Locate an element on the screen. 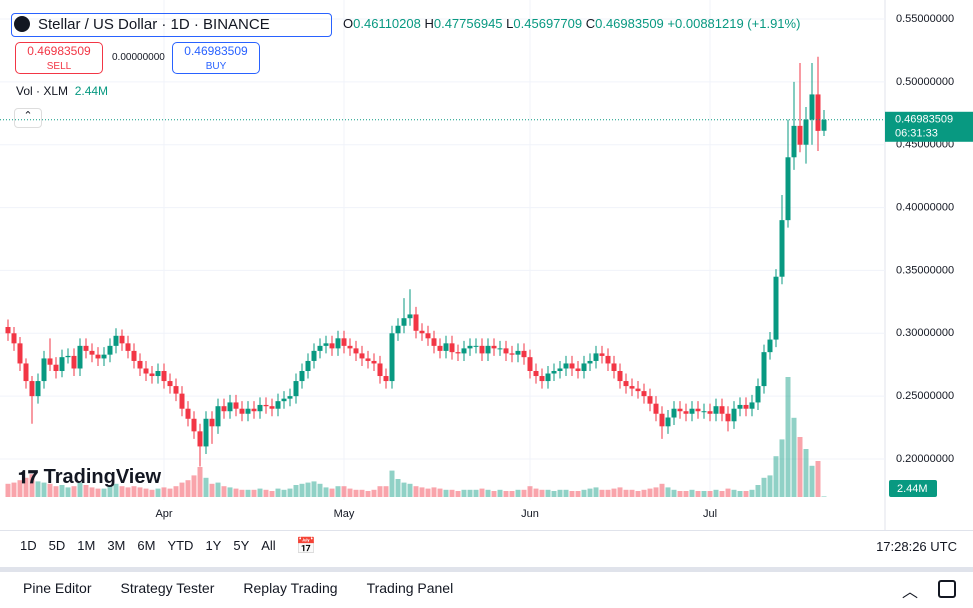 This screenshot has width=973, height=608. change: +0.00881219 (+1.91%) is located at coordinates (734, 23).